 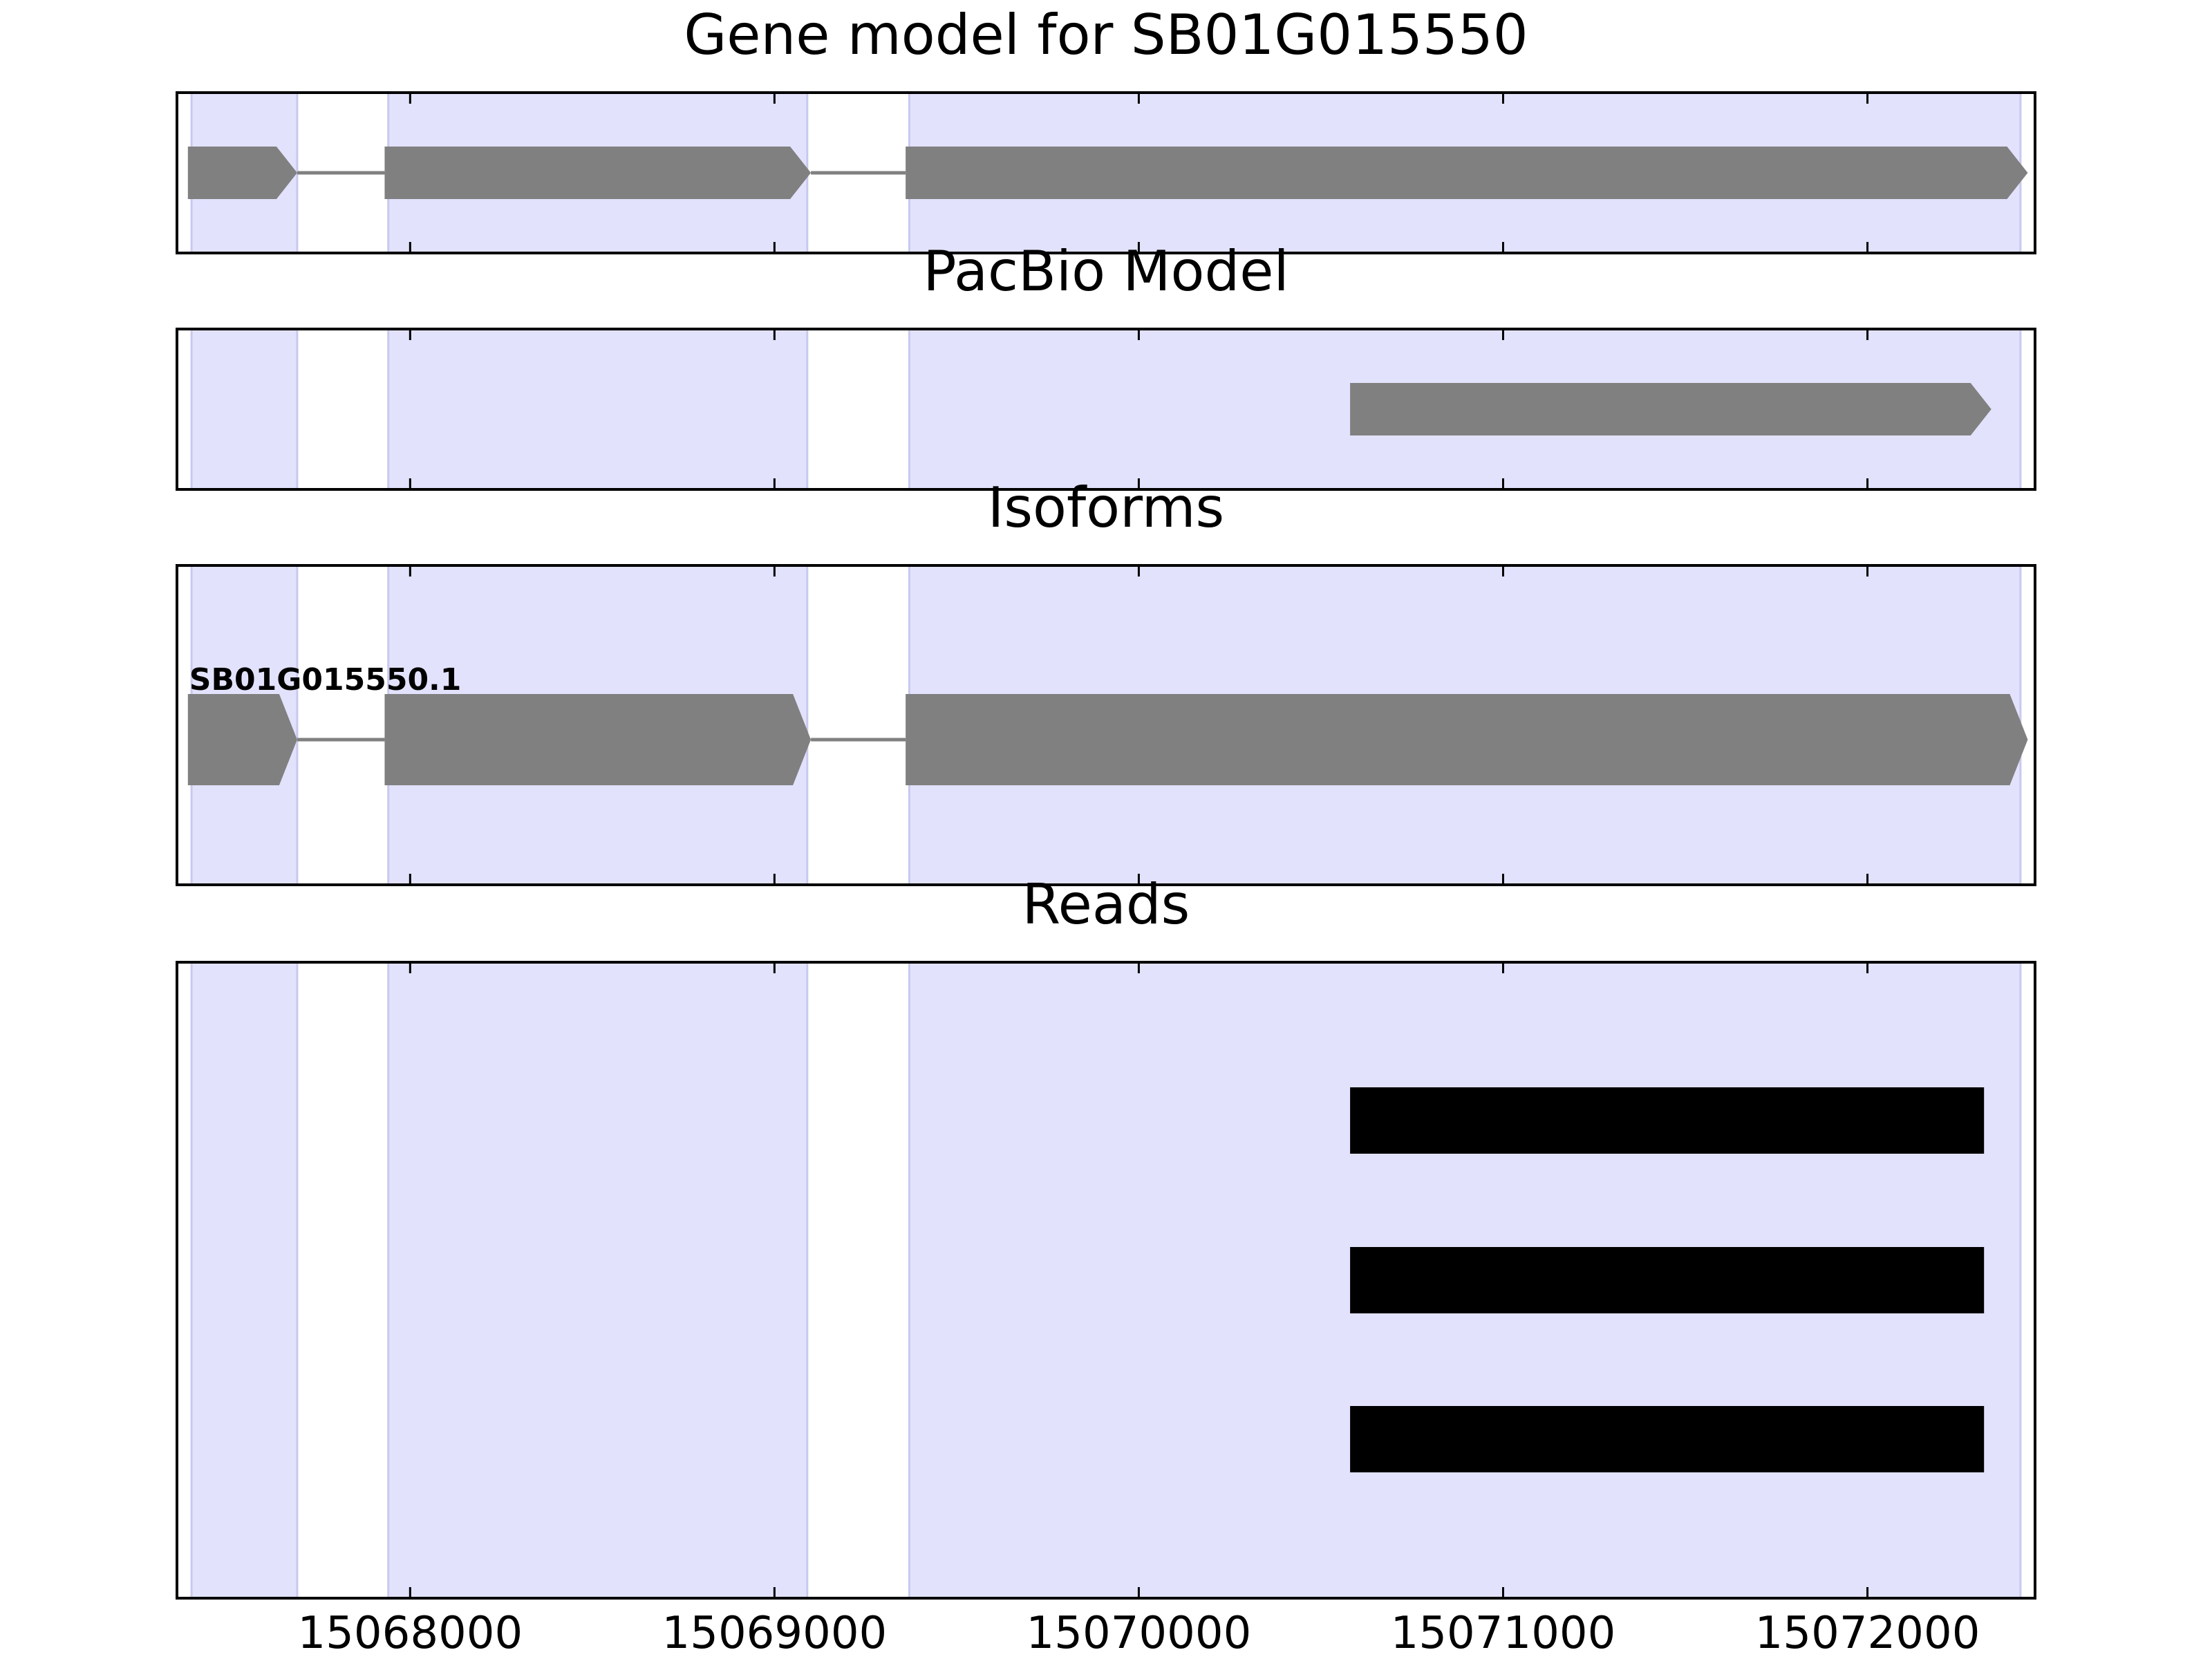 What do you see at coordinates (1139, 1633) in the screenshot?
I see `x-tick-label: 15070000` at bounding box center [1139, 1633].